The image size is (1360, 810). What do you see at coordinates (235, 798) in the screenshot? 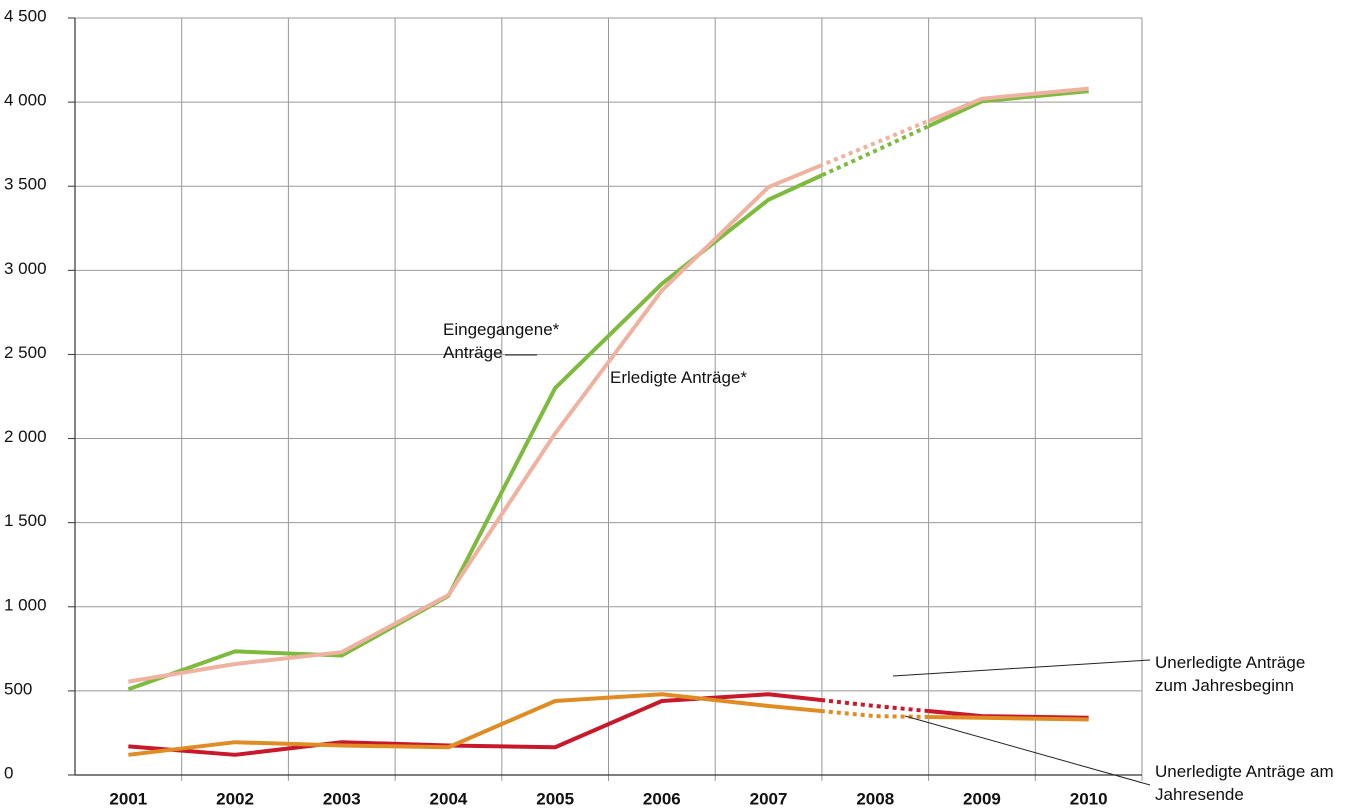
I see `x-tick-label: 2002` at bounding box center [235, 798].